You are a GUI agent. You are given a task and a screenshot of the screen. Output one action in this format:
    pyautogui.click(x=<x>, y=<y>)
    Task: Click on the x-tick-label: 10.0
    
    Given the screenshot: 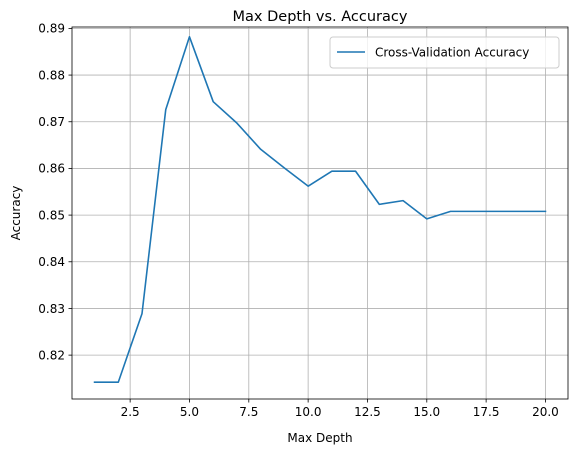 What is the action you would take?
    pyautogui.click(x=308, y=412)
    